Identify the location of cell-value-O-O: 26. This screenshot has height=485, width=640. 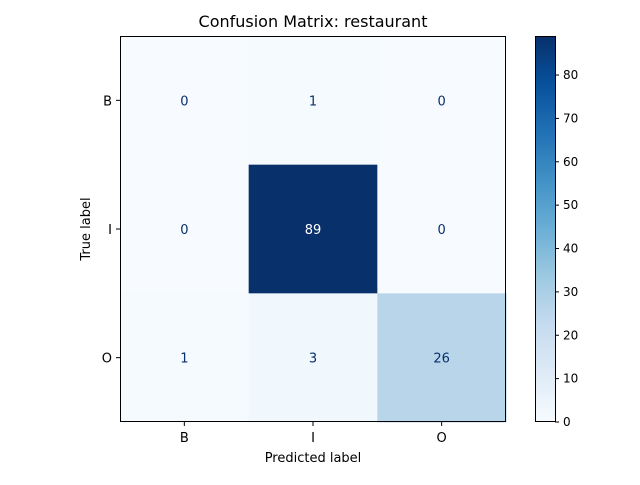
(441, 359).